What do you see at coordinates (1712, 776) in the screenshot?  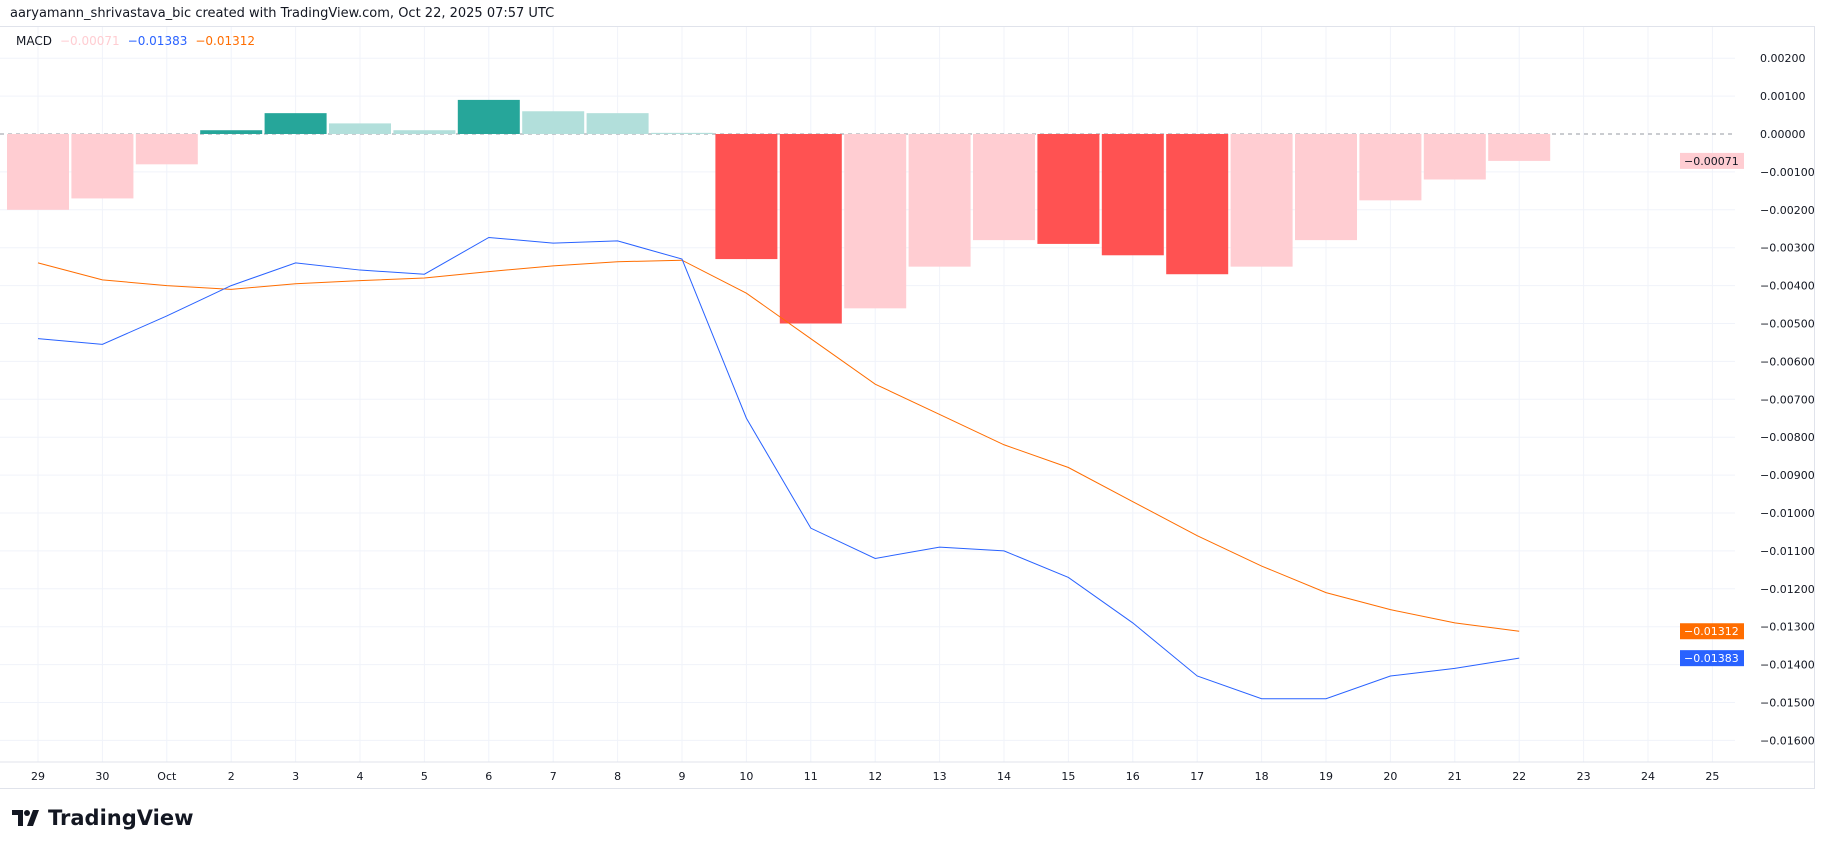 I see `x-tick-label: 25` at bounding box center [1712, 776].